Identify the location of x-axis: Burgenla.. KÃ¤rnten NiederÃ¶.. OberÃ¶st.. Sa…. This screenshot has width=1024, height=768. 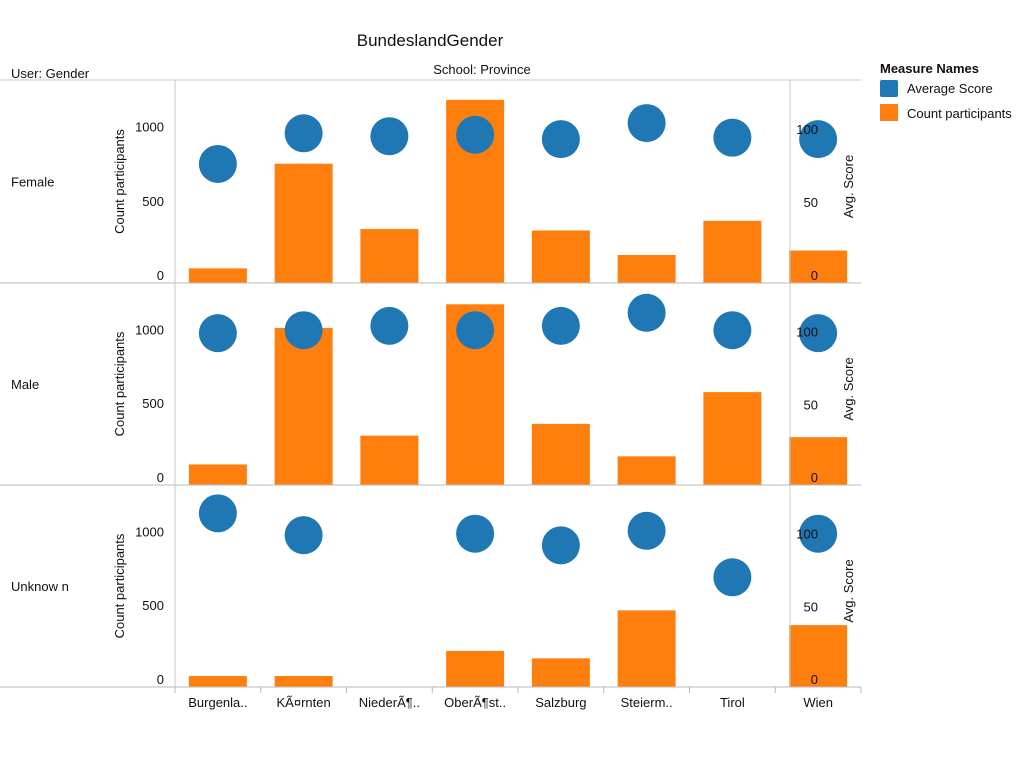
(518, 698).